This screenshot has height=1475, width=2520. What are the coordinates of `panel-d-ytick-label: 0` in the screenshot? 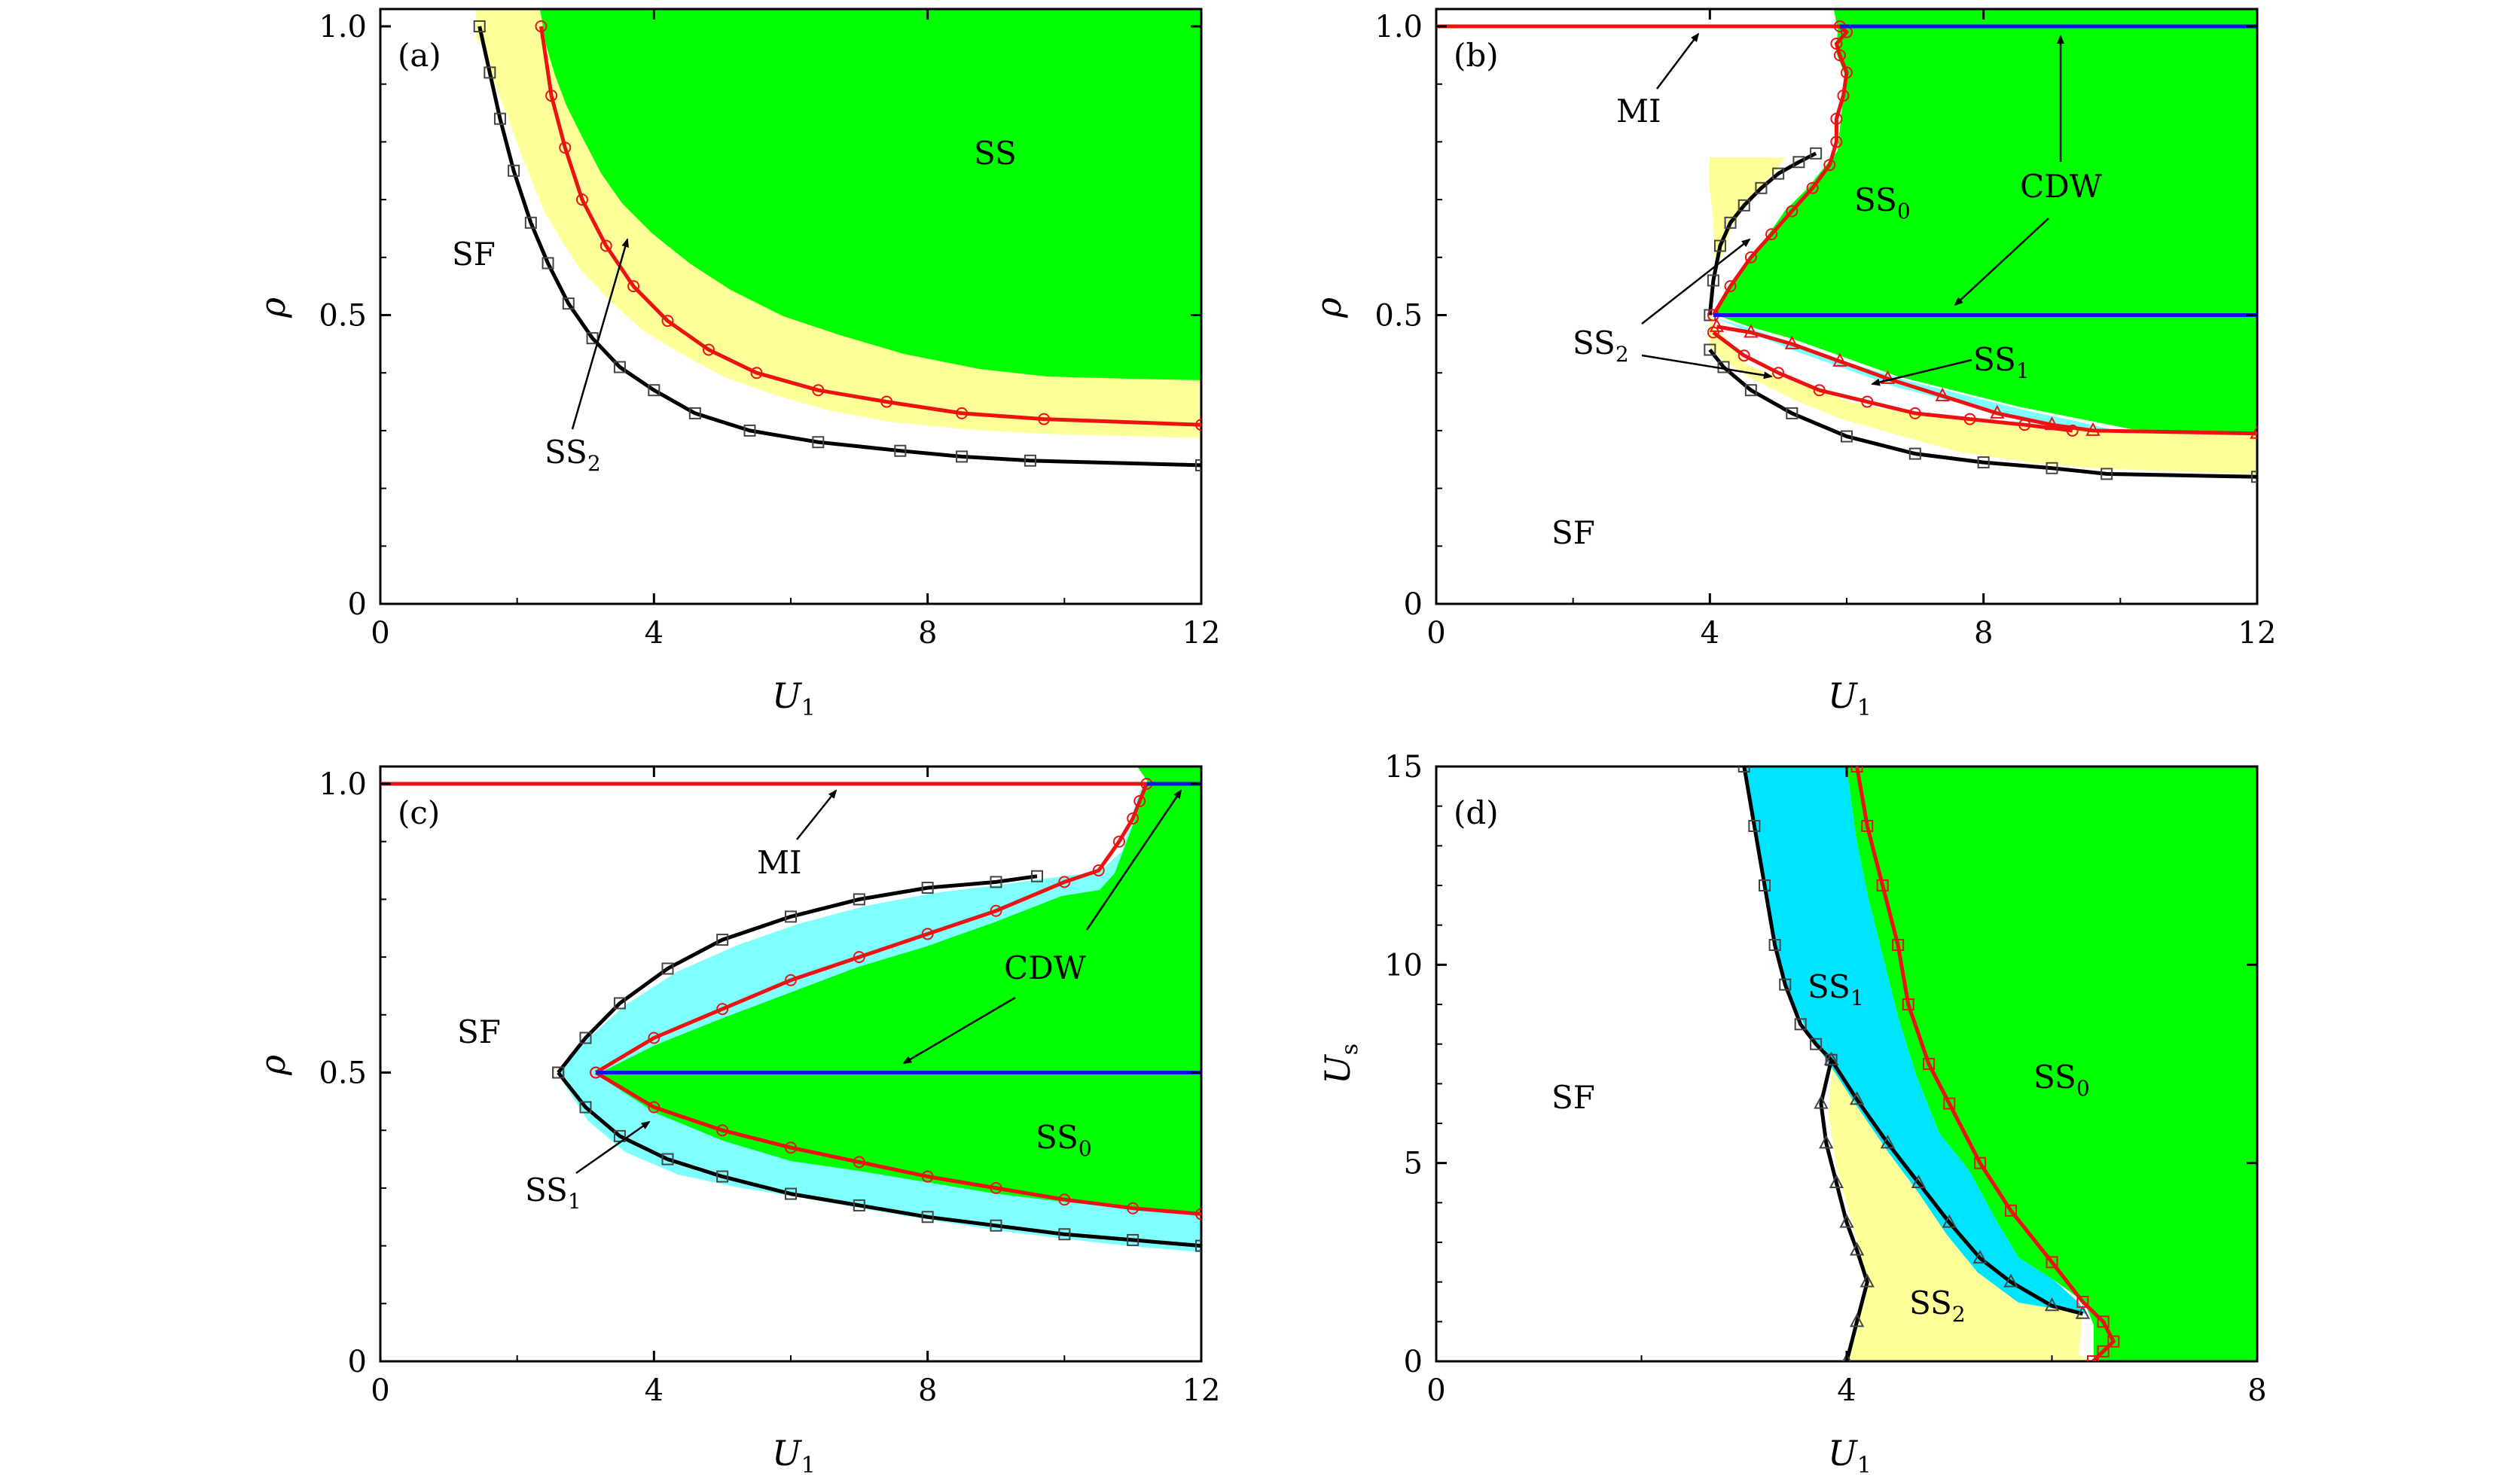 It's located at (1413, 1362).